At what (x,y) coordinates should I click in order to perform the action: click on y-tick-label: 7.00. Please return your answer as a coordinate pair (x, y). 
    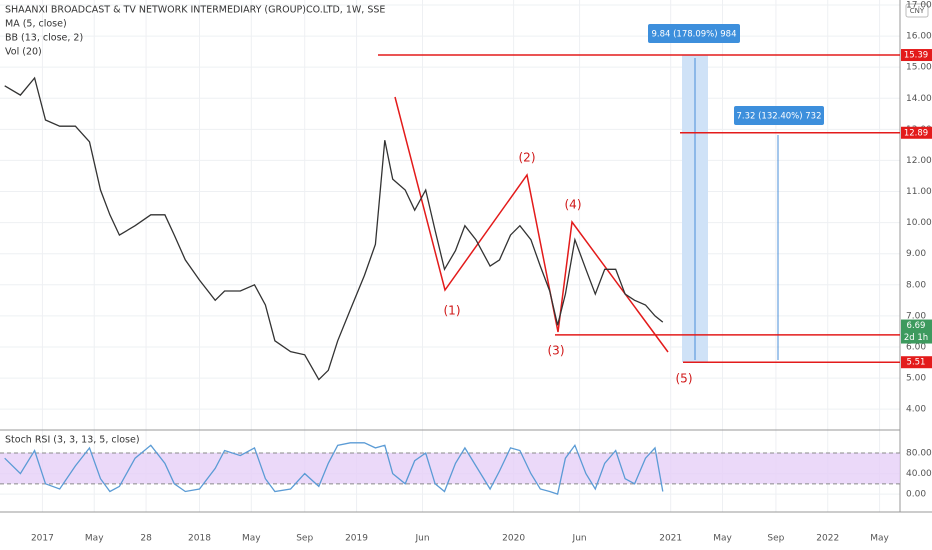
    Looking at the image, I should click on (916, 316).